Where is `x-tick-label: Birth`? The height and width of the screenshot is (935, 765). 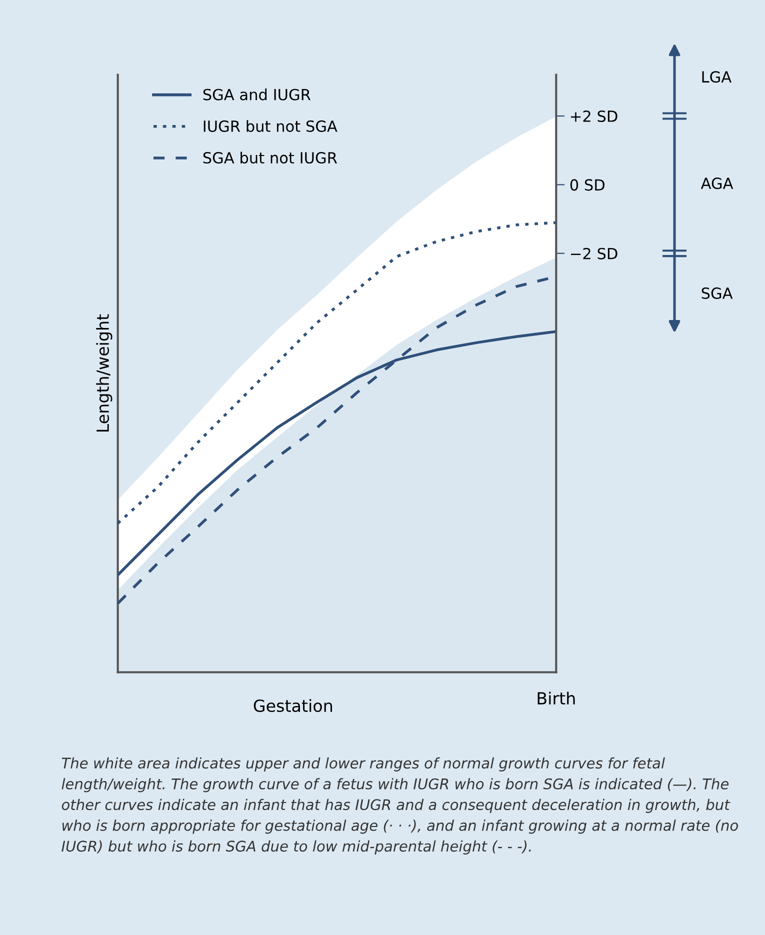 x-tick-label: Birth is located at coordinates (556, 698).